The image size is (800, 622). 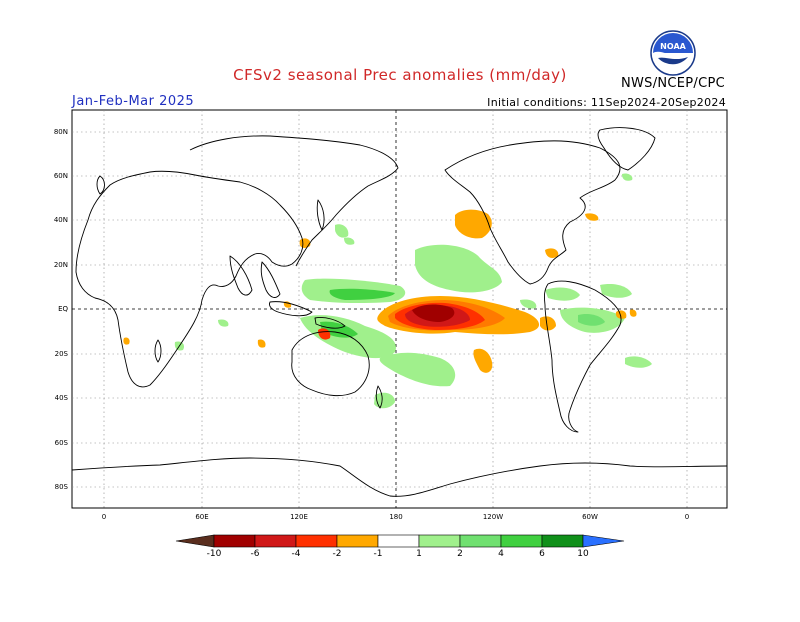 I want to click on lon-label: 60W, so click(x=590, y=517).